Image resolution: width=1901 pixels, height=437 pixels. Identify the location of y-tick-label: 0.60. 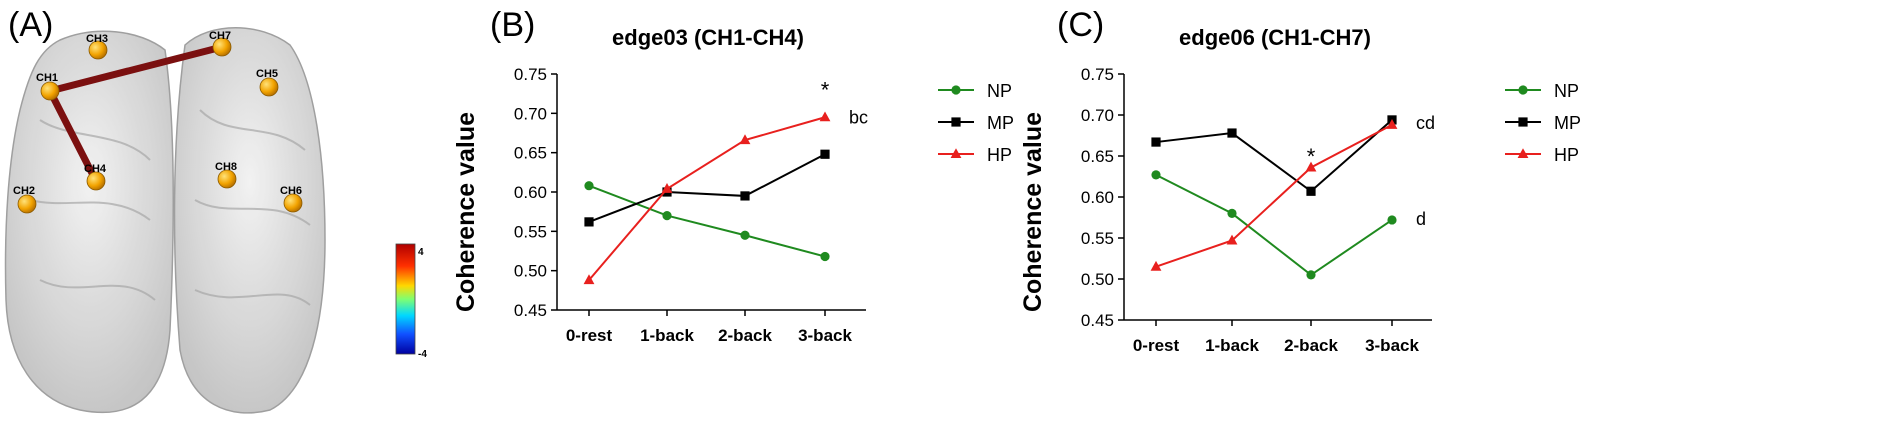
(1097, 197).